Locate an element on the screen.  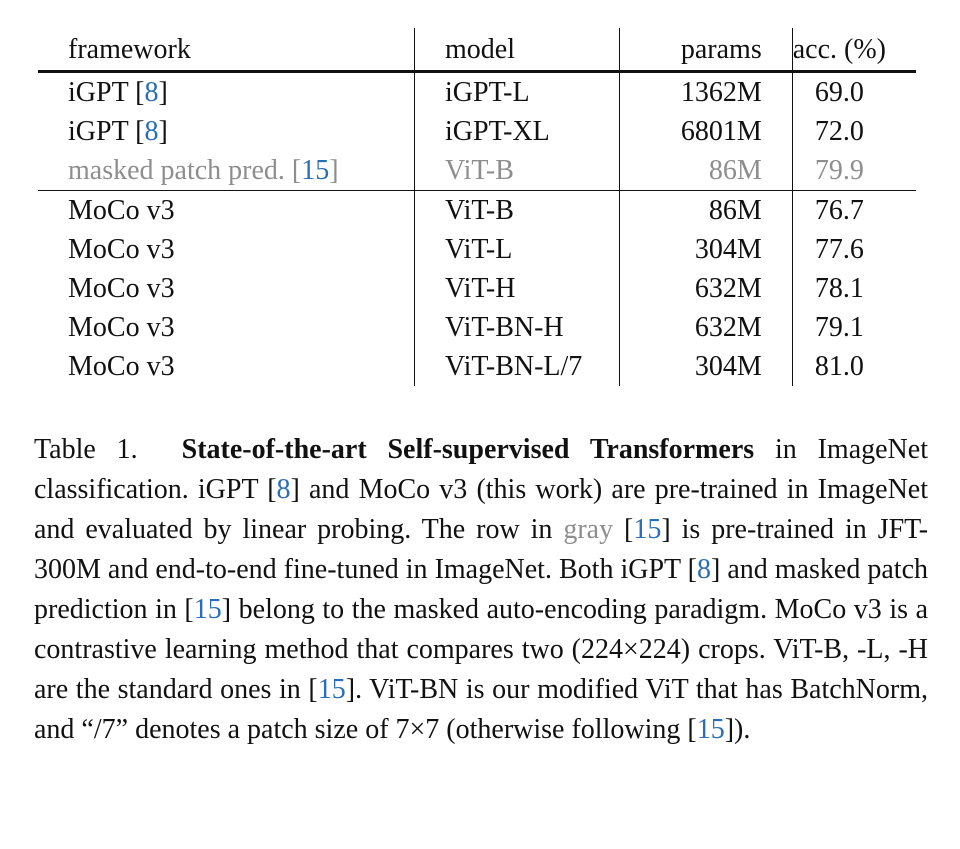
table-row: MoCo v3 ViT-B 86M 76.7 is located at coordinates (477, 210).